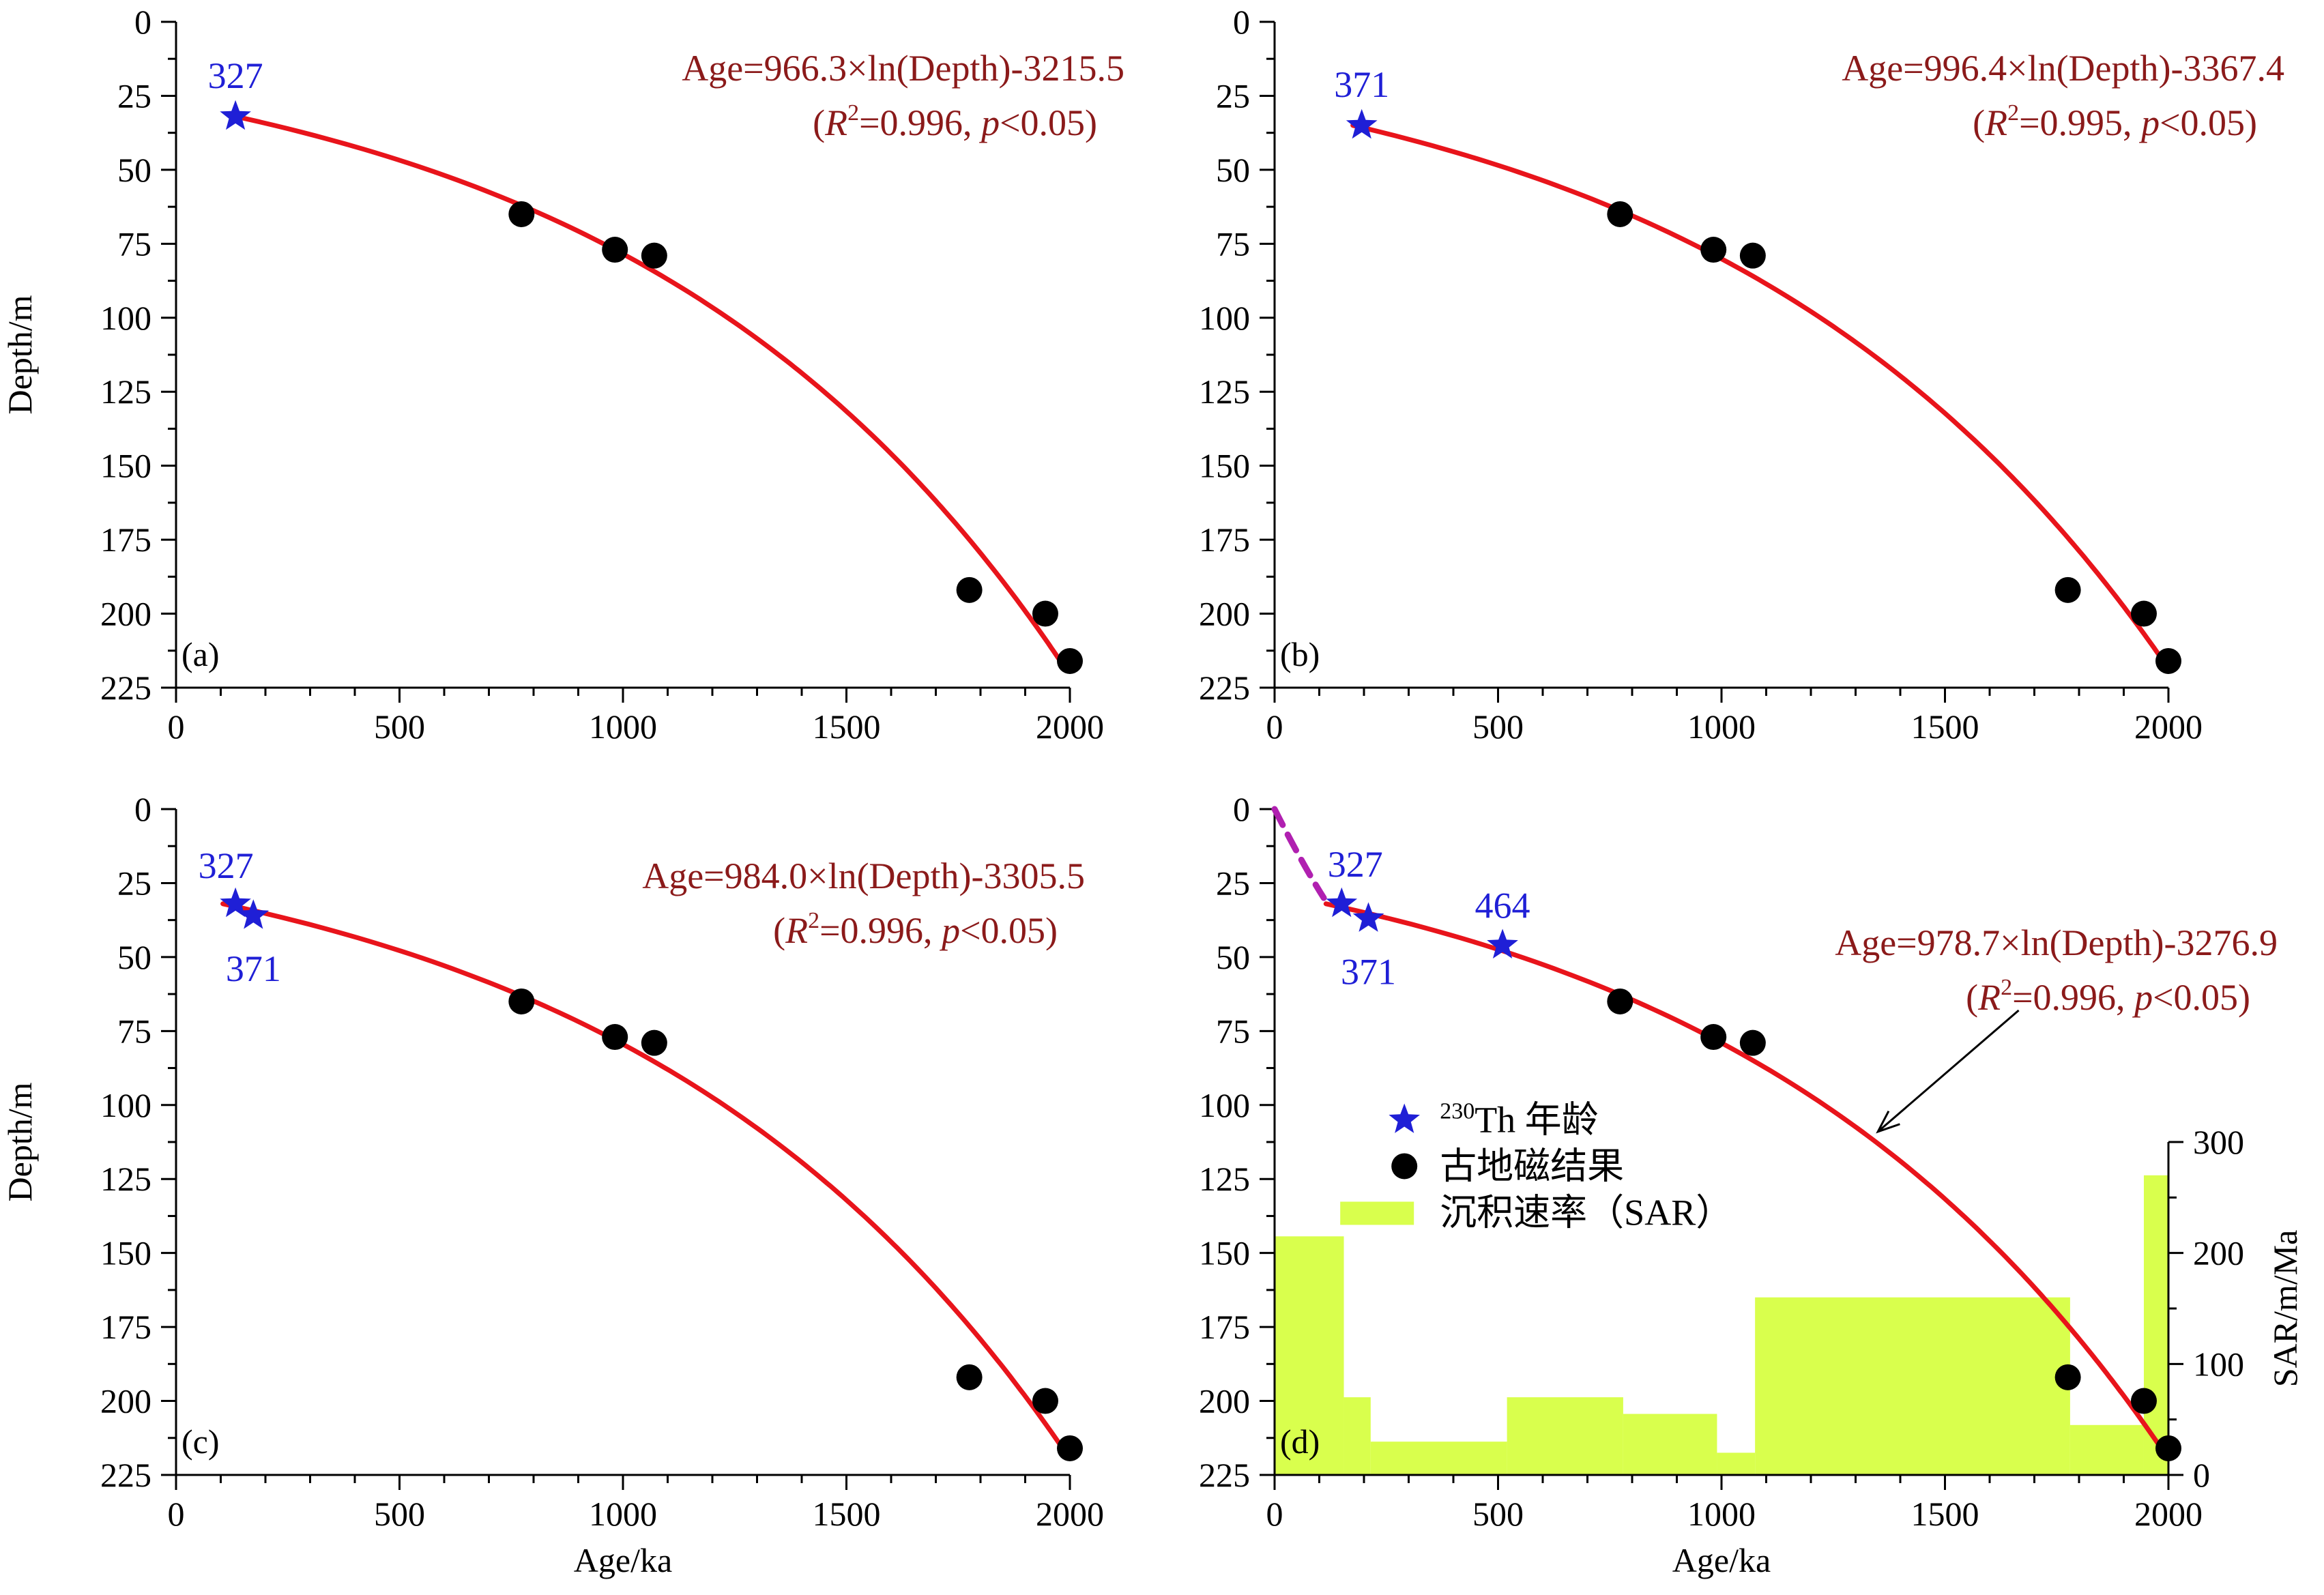  Describe the element at coordinates (1369, 971) in the screenshot. I see `th230-age-label: 371` at that location.